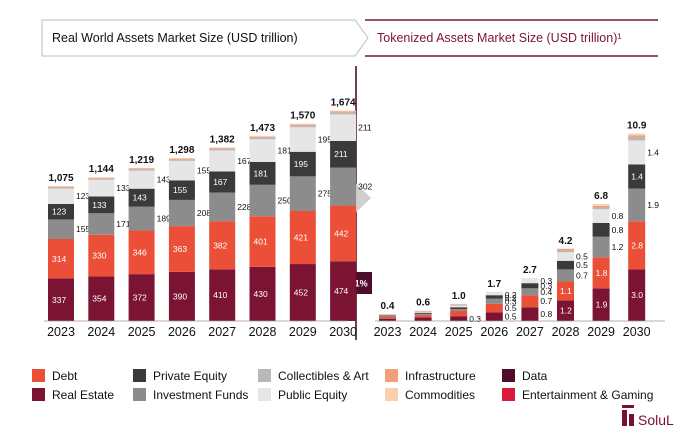 The height and width of the screenshot is (441, 700). Describe the element at coordinates (262, 128) in the screenshot. I see `total-label-2028: 1,473` at that location.